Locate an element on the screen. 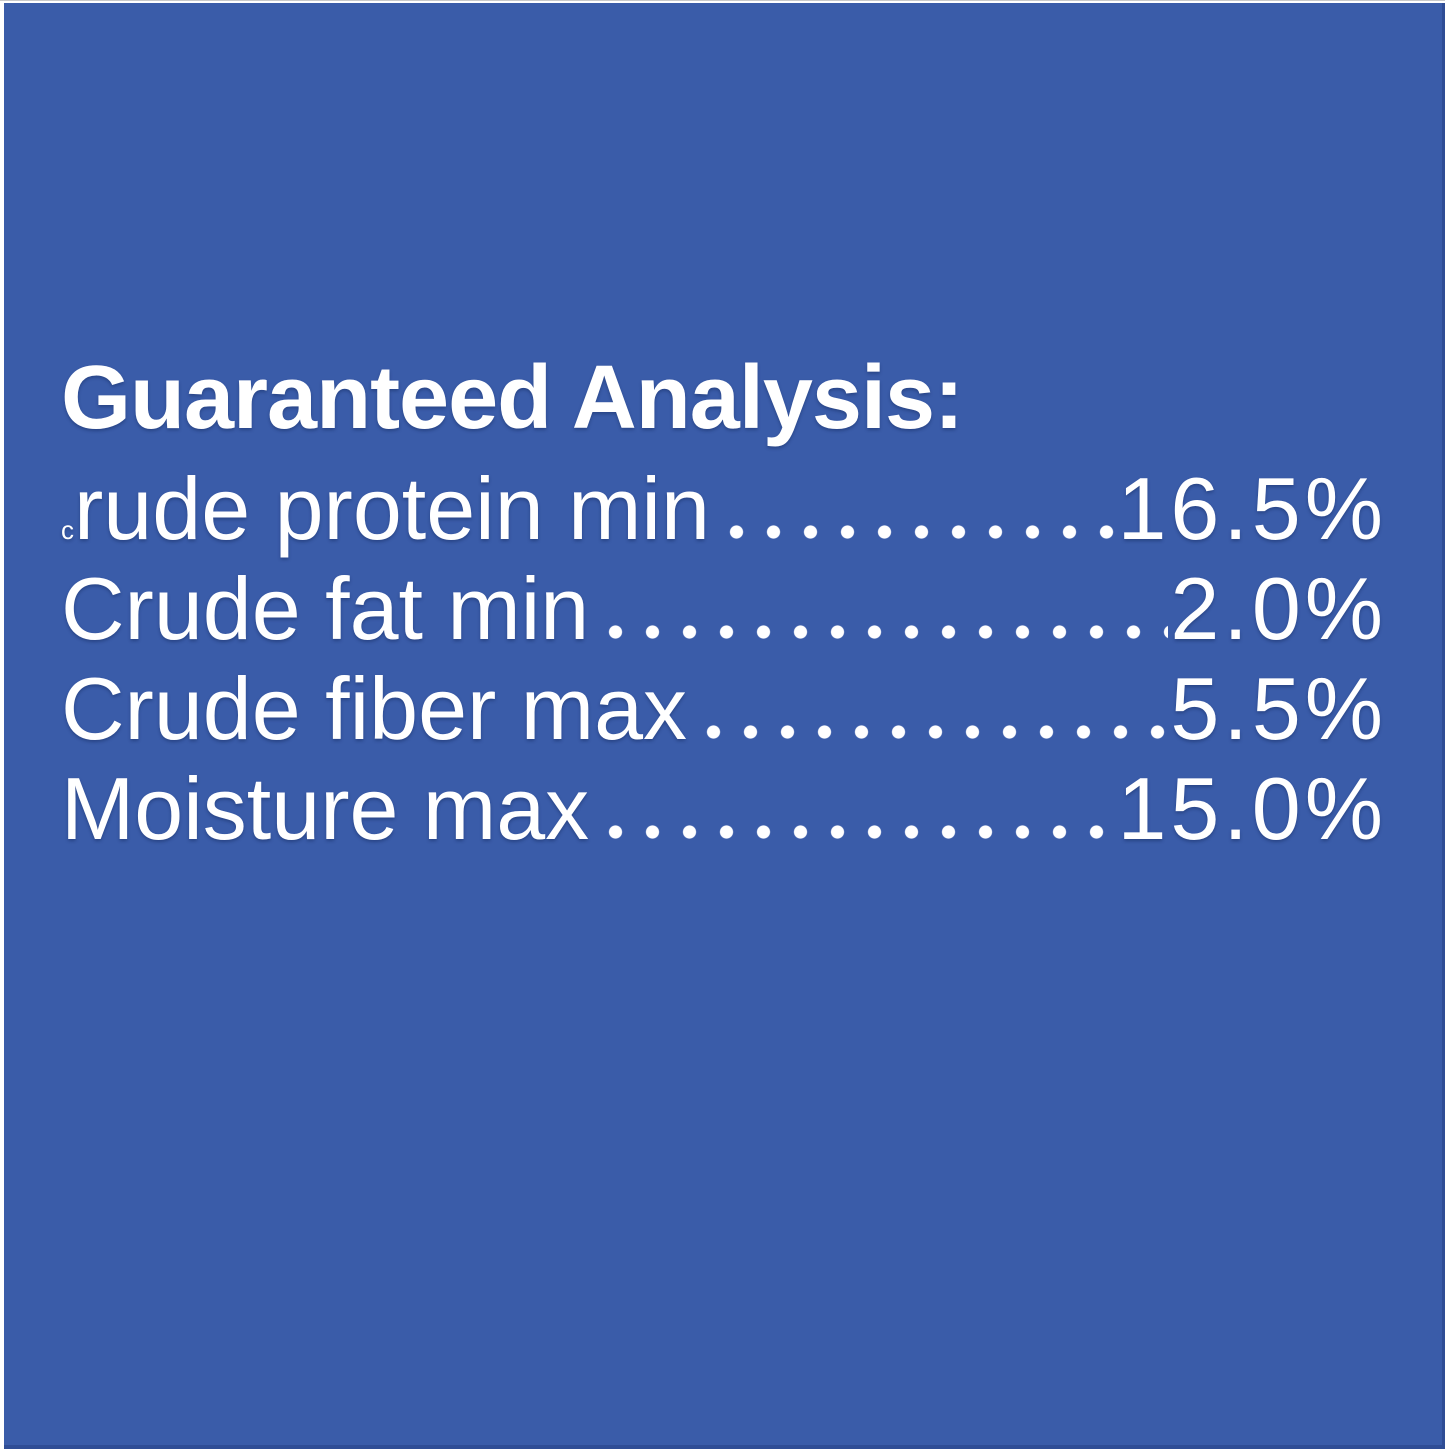  row-label: Crude fiber max is located at coordinates (374, 719).